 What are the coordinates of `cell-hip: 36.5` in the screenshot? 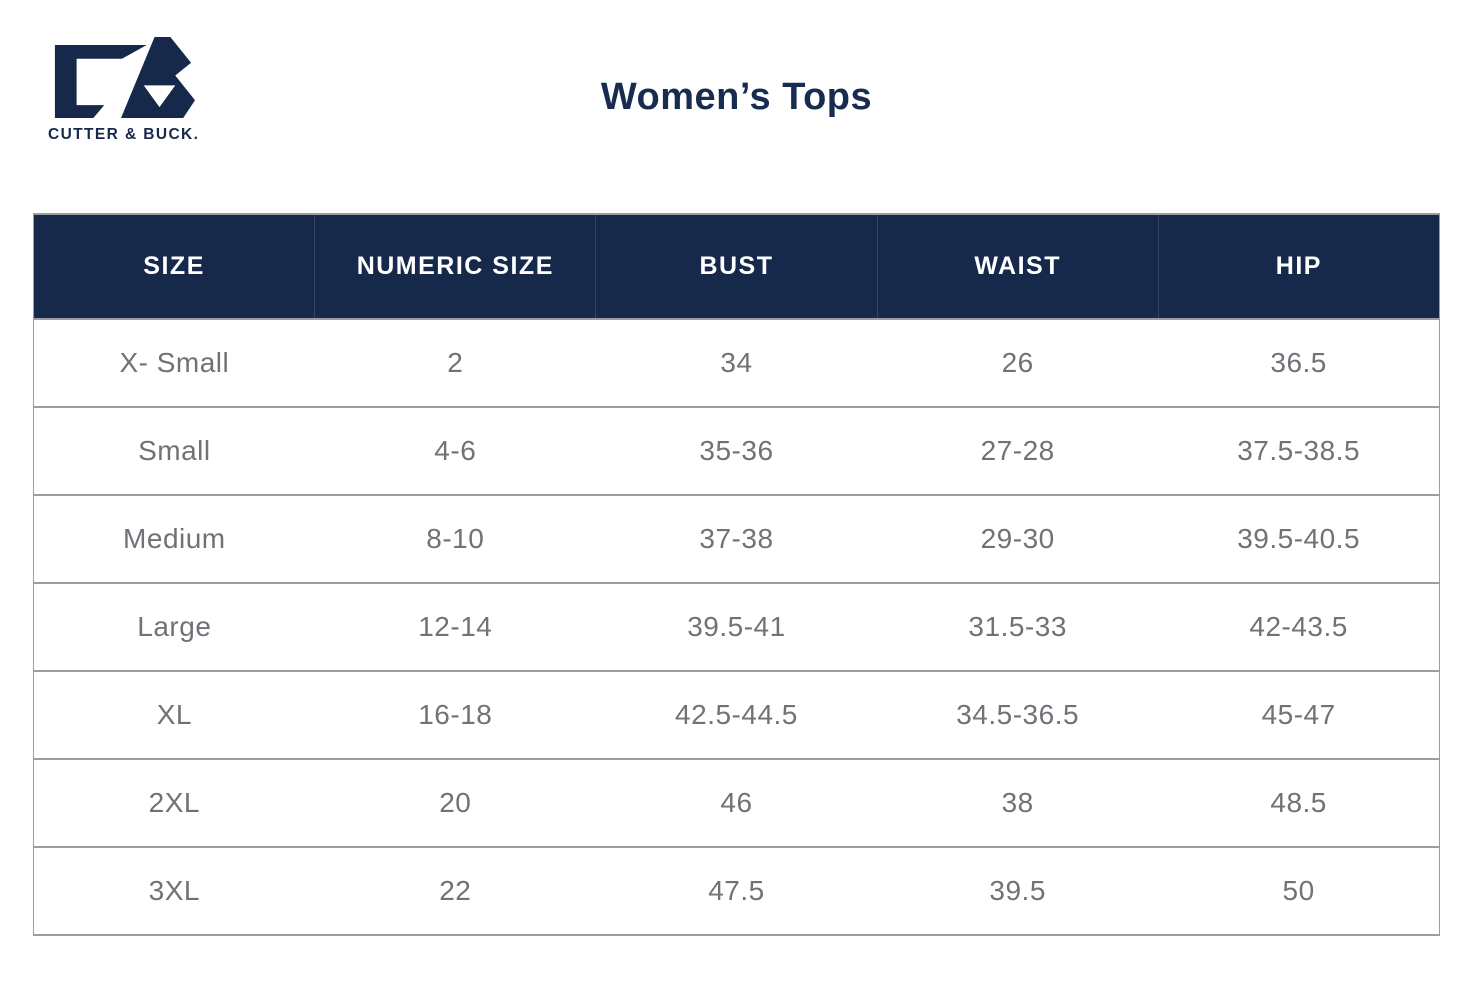 It's located at (1299, 362).